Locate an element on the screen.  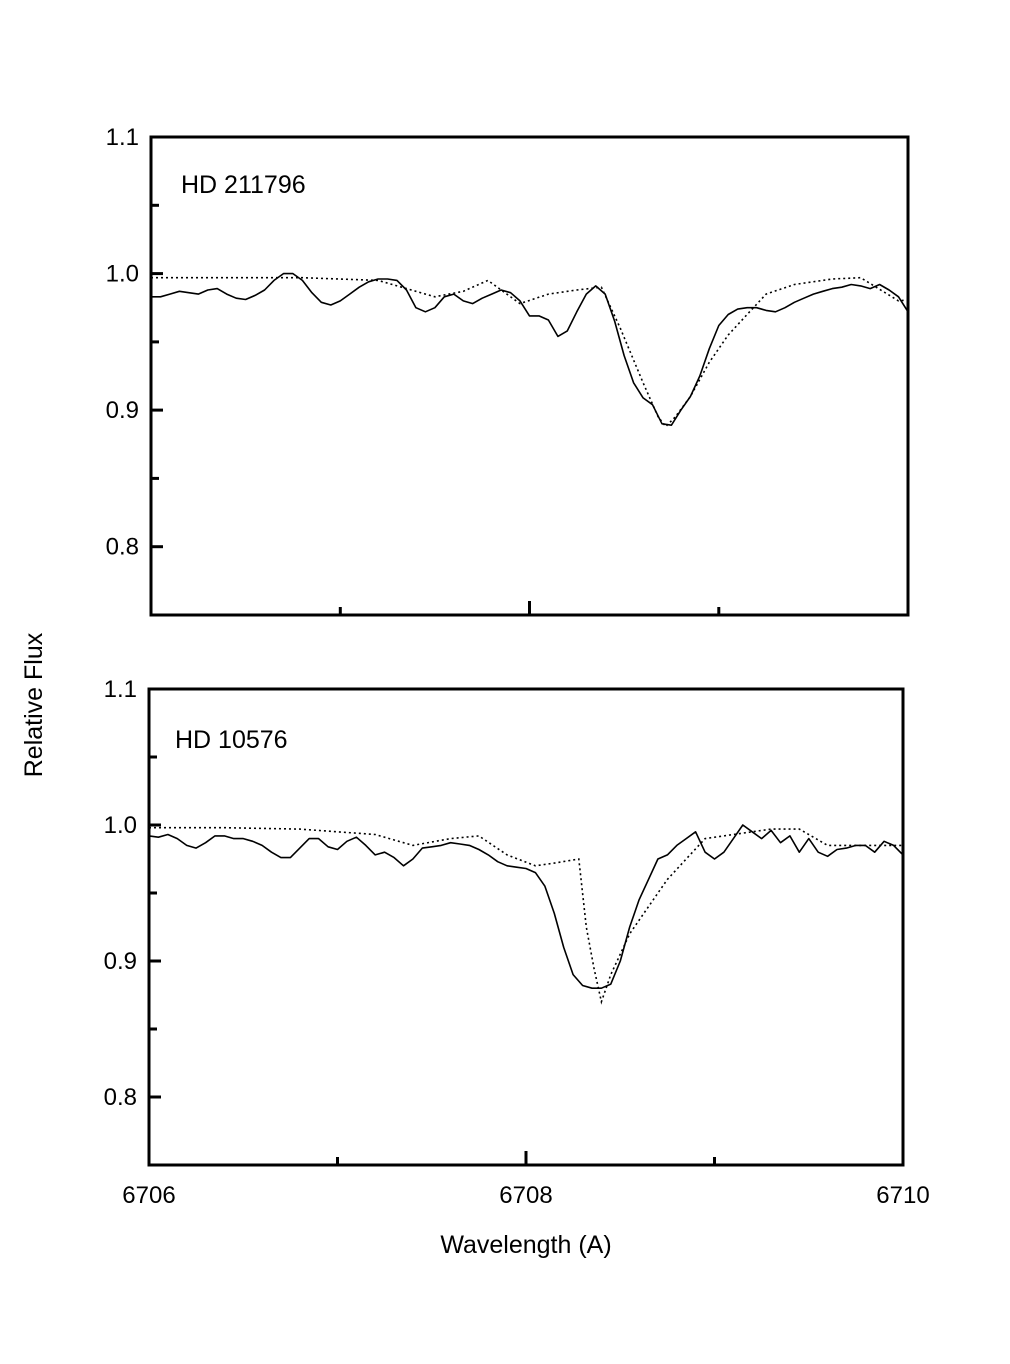
x-axis-title: Wavelength (A) is located at coordinates (525, 1245).